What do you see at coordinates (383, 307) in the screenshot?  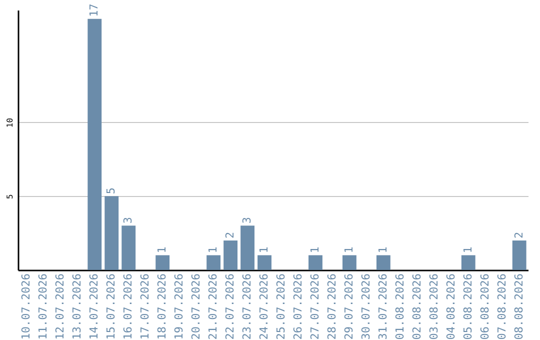 I see `x-tick-label: 31.07.2026` at bounding box center [383, 307].